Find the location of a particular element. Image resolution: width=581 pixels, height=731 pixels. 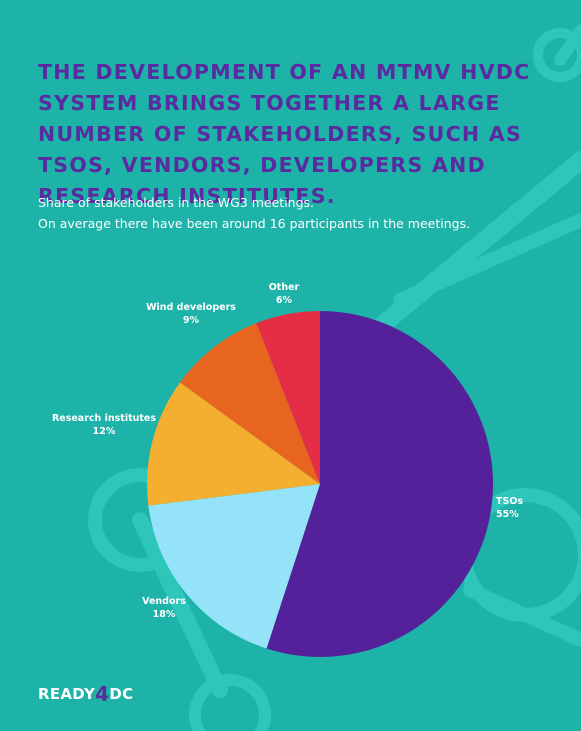

ready4dc-logo: READY4DC is located at coordinates (86, 693).